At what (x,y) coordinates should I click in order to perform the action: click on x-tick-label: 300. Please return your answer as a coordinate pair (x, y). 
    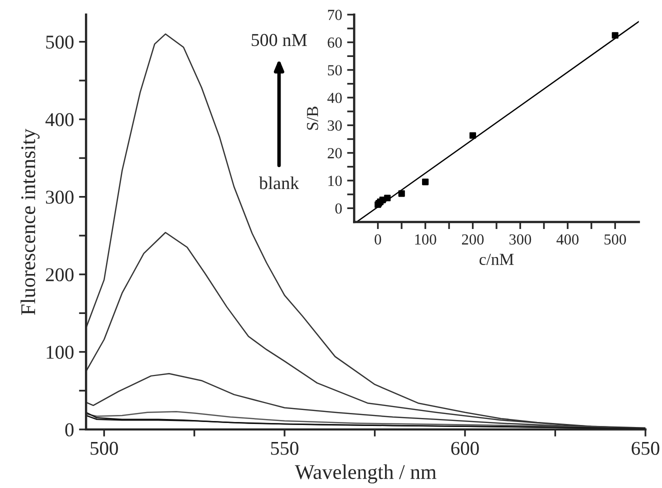
    Looking at the image, I should click on (520, 239).